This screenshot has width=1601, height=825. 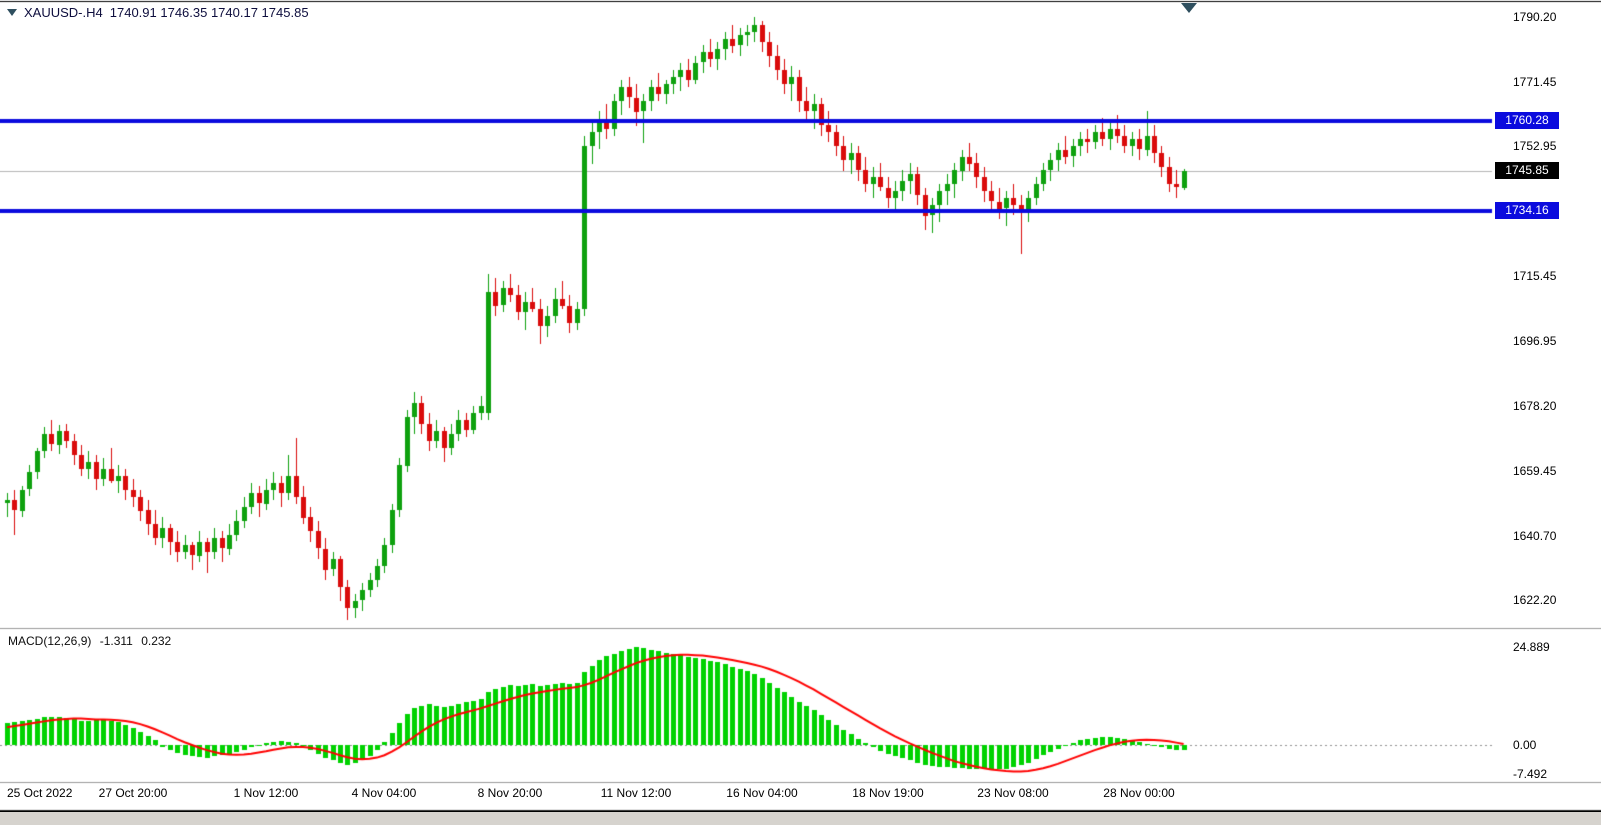 I want to click on time-axis-label: 11 Nov 12:00, so click(x=636, y=793).